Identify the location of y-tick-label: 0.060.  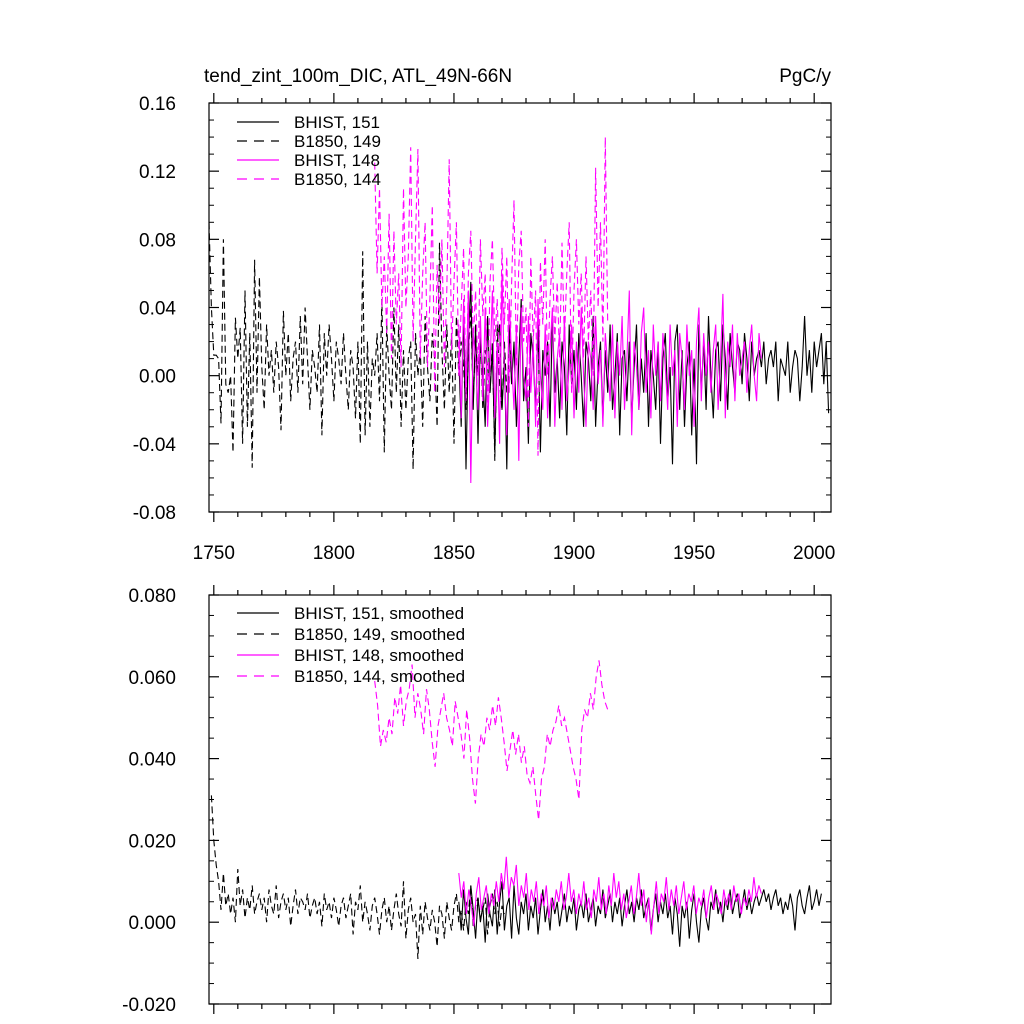
(152, 678).